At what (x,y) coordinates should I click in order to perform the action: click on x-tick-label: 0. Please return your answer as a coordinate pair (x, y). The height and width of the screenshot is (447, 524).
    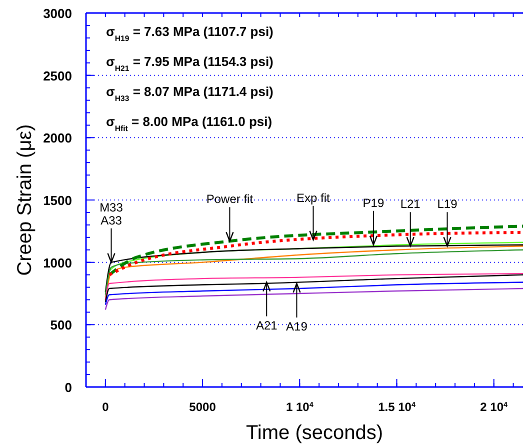
    Looking at the image, I should click on (106, 407).